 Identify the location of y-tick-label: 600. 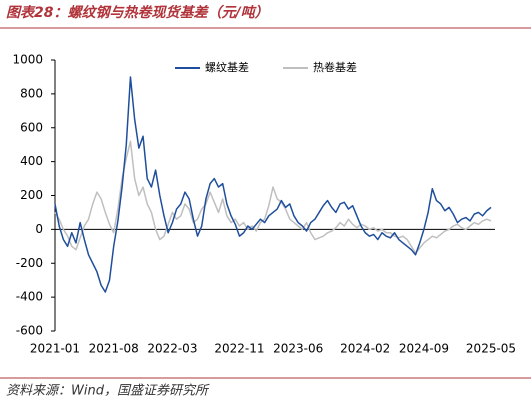
(31, 127).